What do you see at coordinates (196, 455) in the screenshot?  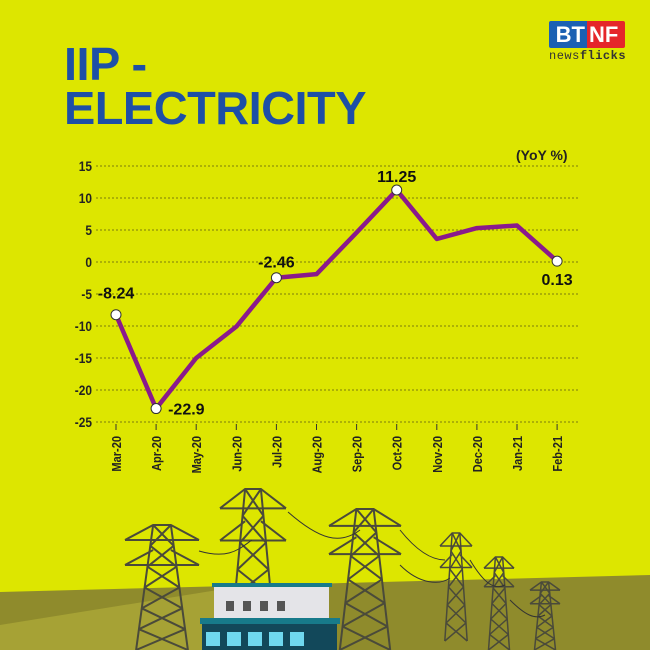 I see `x-tick-label: May-20` at bounding box center [196, 455].